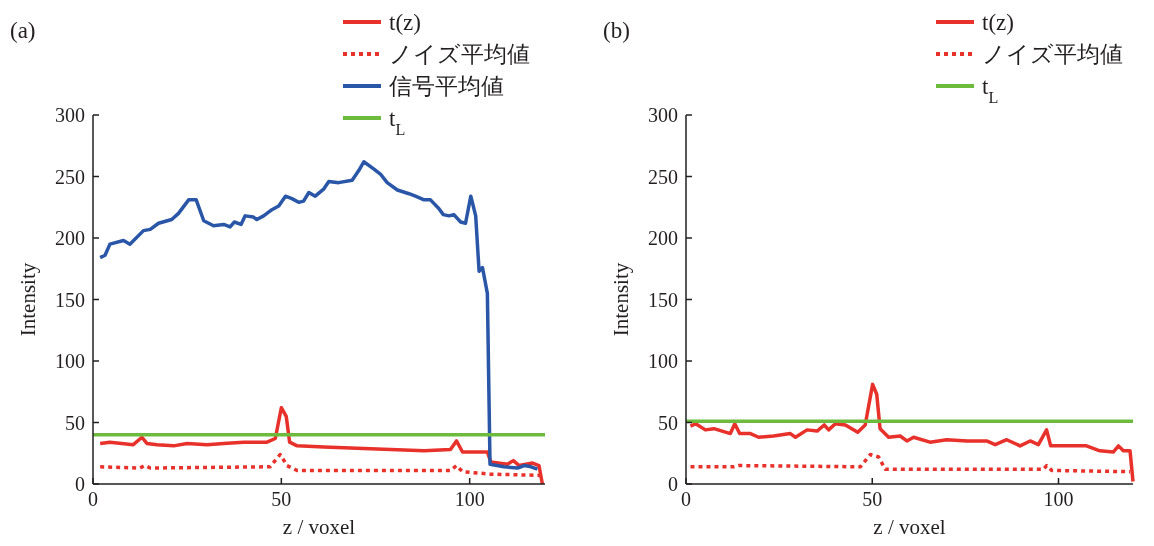 Image resolution: width=1154 pixels, height=546 pixels. Describe the element at coordinates (23, 30) in the screenshot. I see `chart-title: (a)` at that location.